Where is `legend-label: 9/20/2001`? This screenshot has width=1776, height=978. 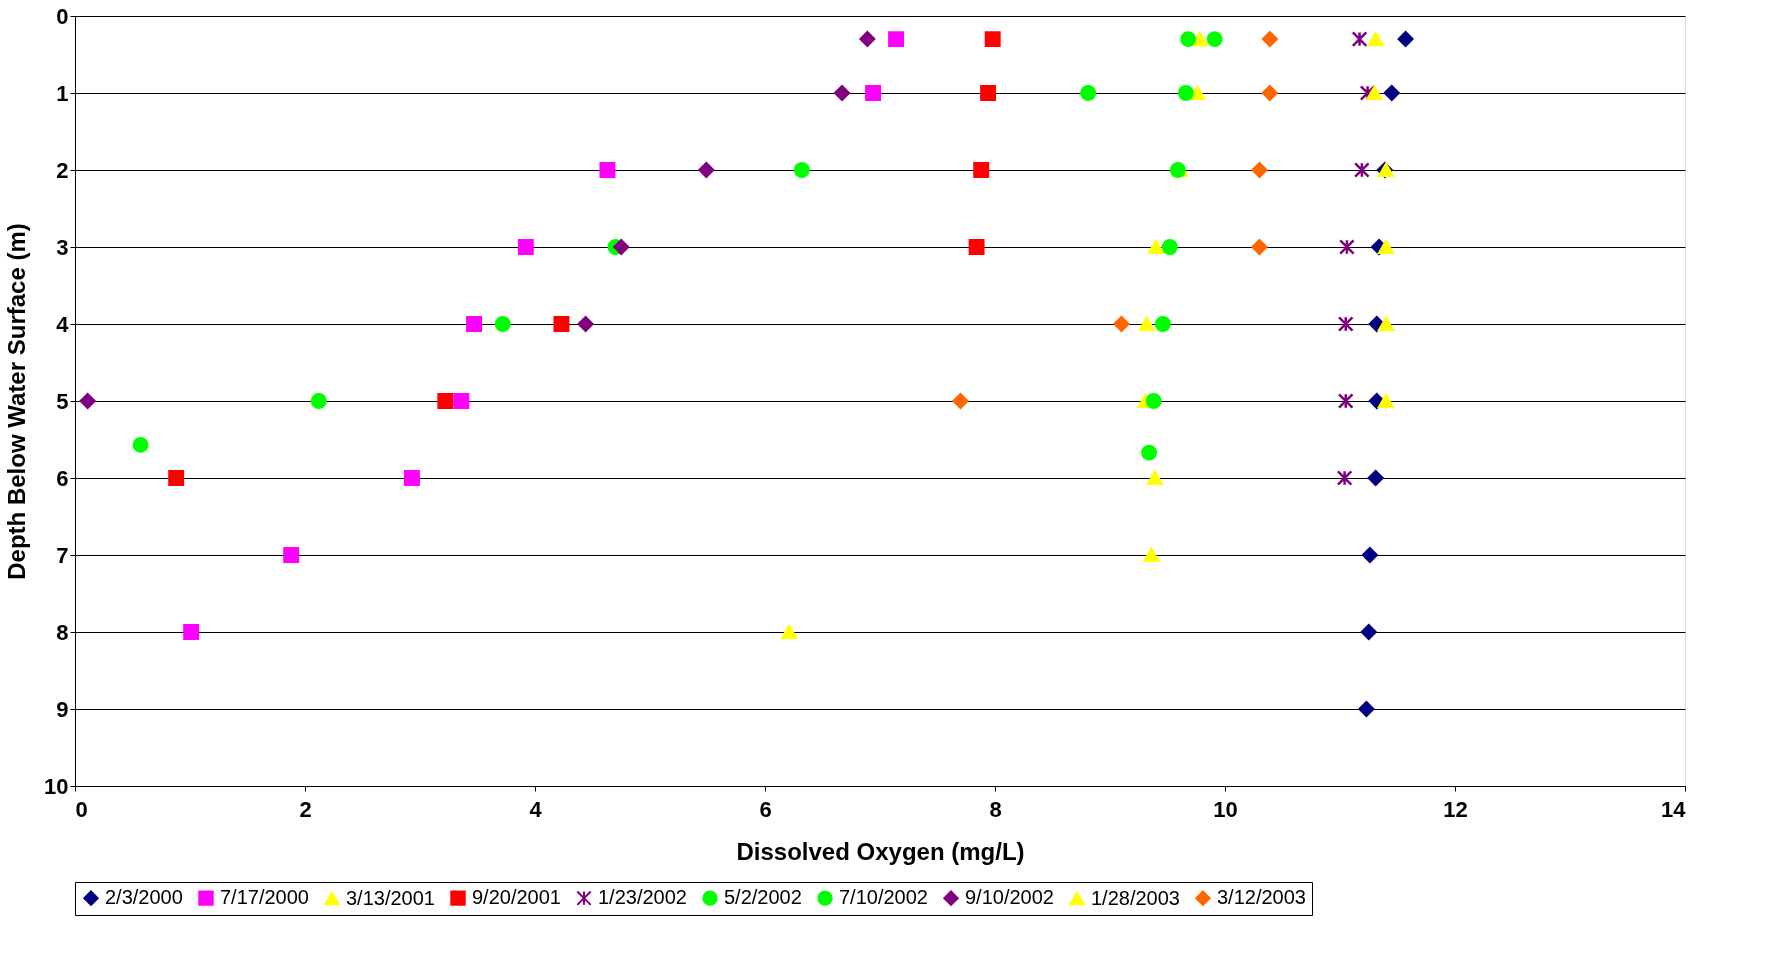 legend-label: 9/20/2001 is located at coordinates (516, 897).